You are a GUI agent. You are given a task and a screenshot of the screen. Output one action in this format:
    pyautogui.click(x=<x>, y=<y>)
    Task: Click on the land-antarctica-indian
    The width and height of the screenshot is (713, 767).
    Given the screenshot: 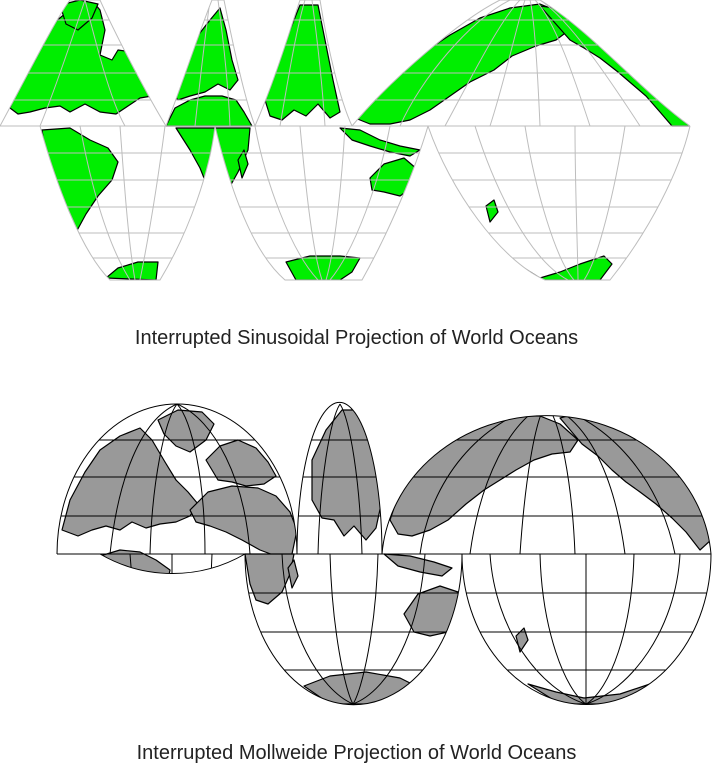 What is the action you would take?
    pyautogui.click(x=323, y=267)
    